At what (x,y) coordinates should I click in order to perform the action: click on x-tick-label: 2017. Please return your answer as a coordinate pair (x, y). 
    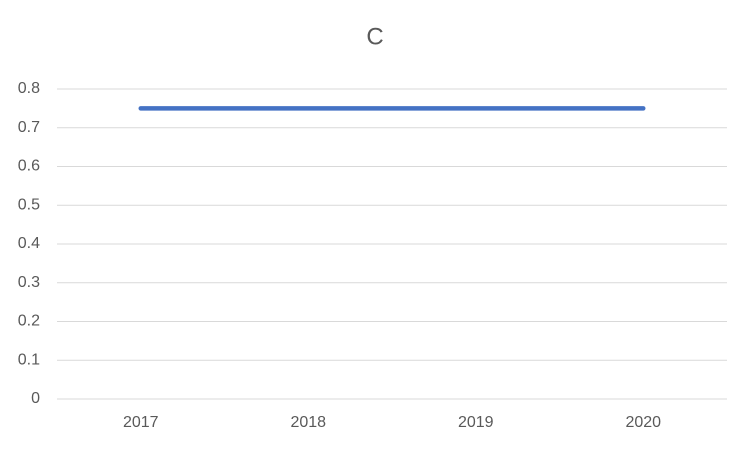
    Looking at the image, I should click on (141, 422).